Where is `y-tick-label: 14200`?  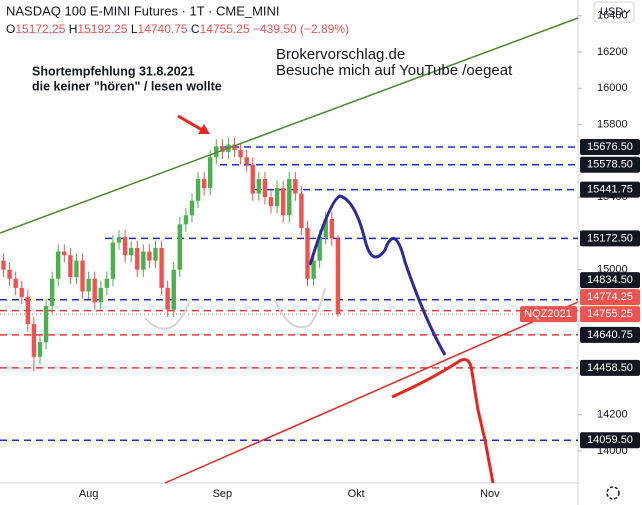 y-tick-label: 14200 is located at coordinates (612, 415).